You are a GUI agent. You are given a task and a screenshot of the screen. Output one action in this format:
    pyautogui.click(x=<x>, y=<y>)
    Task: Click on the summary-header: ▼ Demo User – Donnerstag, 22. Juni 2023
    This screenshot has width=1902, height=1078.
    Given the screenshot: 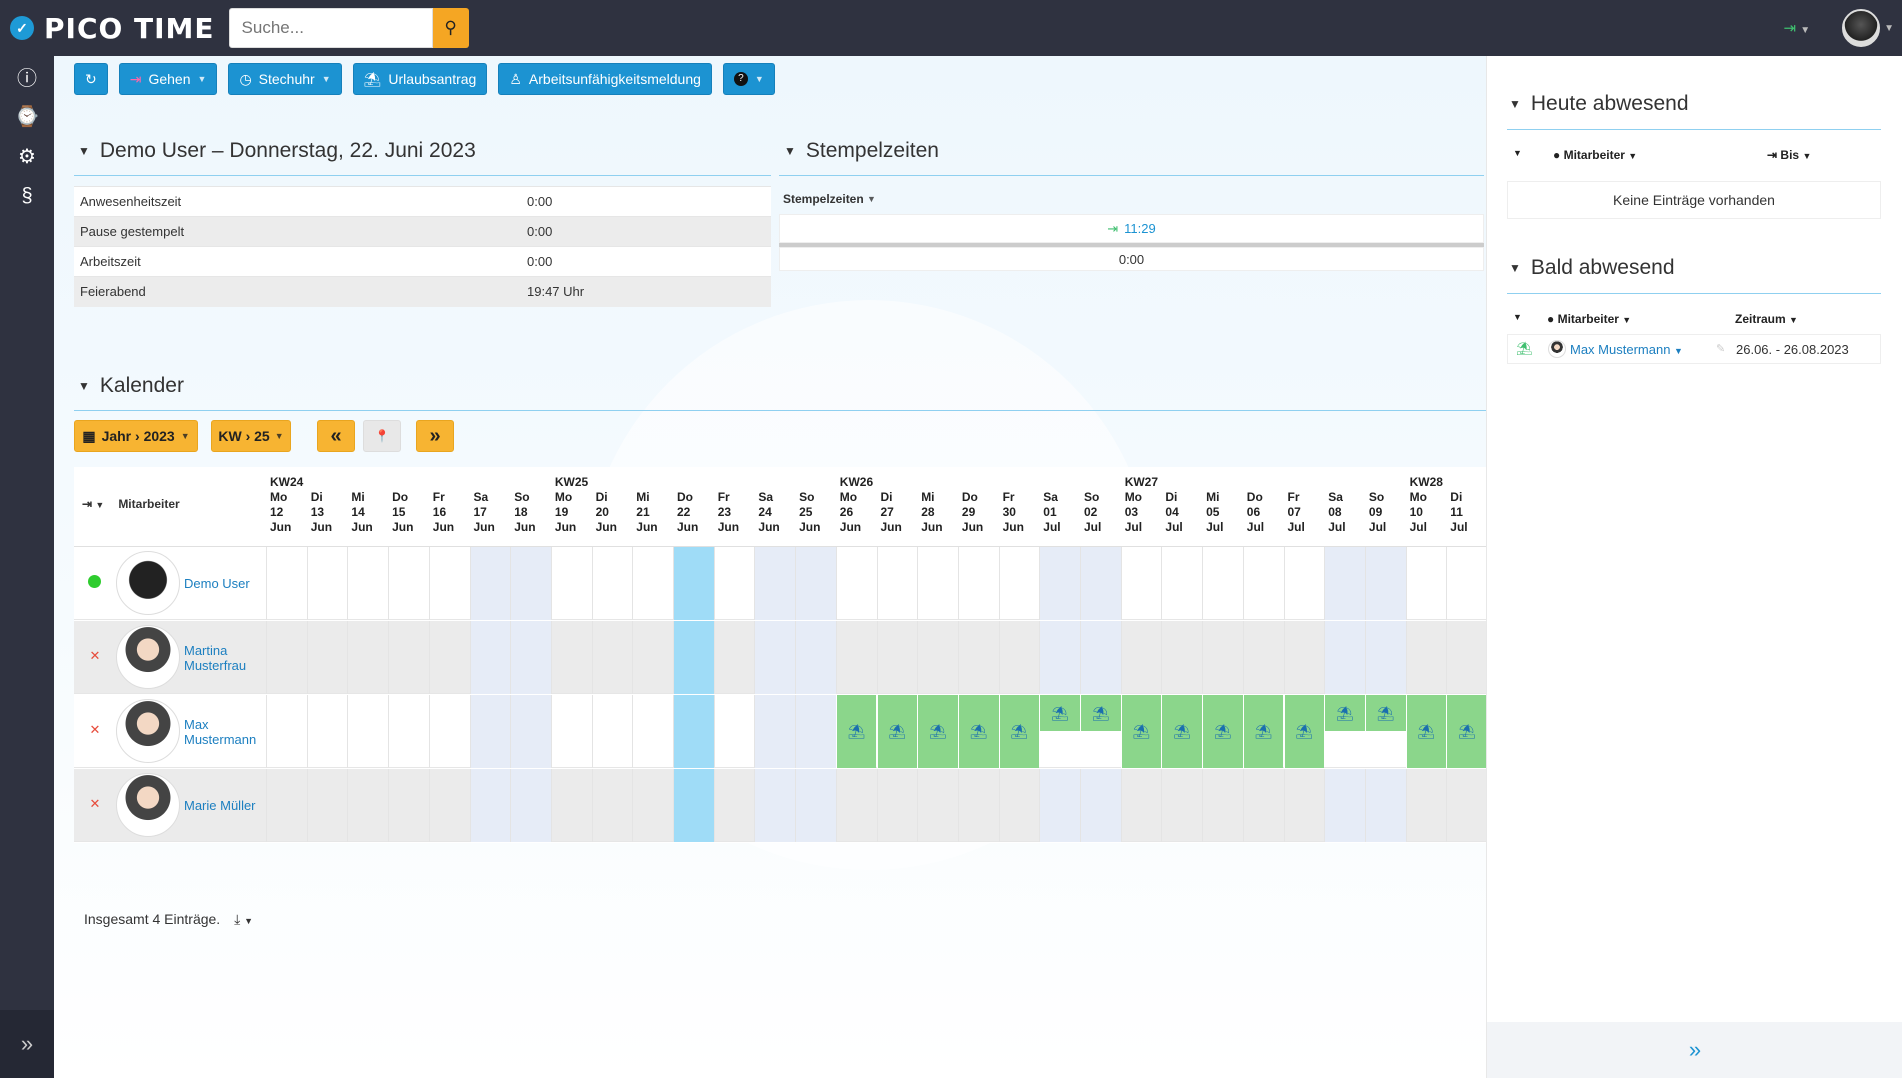 What is the action you would take?
    pyautogui.click(x=277, y=151)
    